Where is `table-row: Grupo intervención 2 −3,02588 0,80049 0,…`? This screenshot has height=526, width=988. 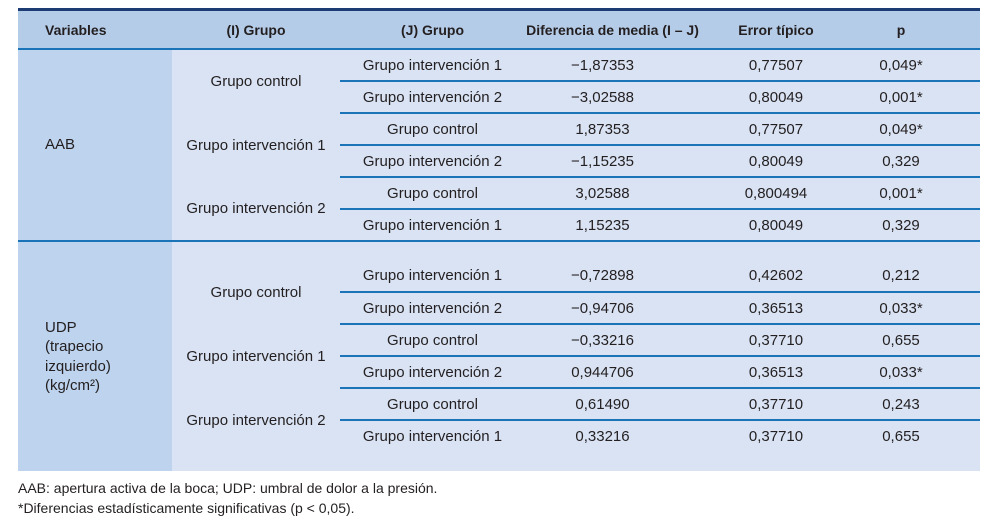 table-row: Grupo intervención 2 −3,02588 0,80049 0,… is located at coordinates (499, 97).